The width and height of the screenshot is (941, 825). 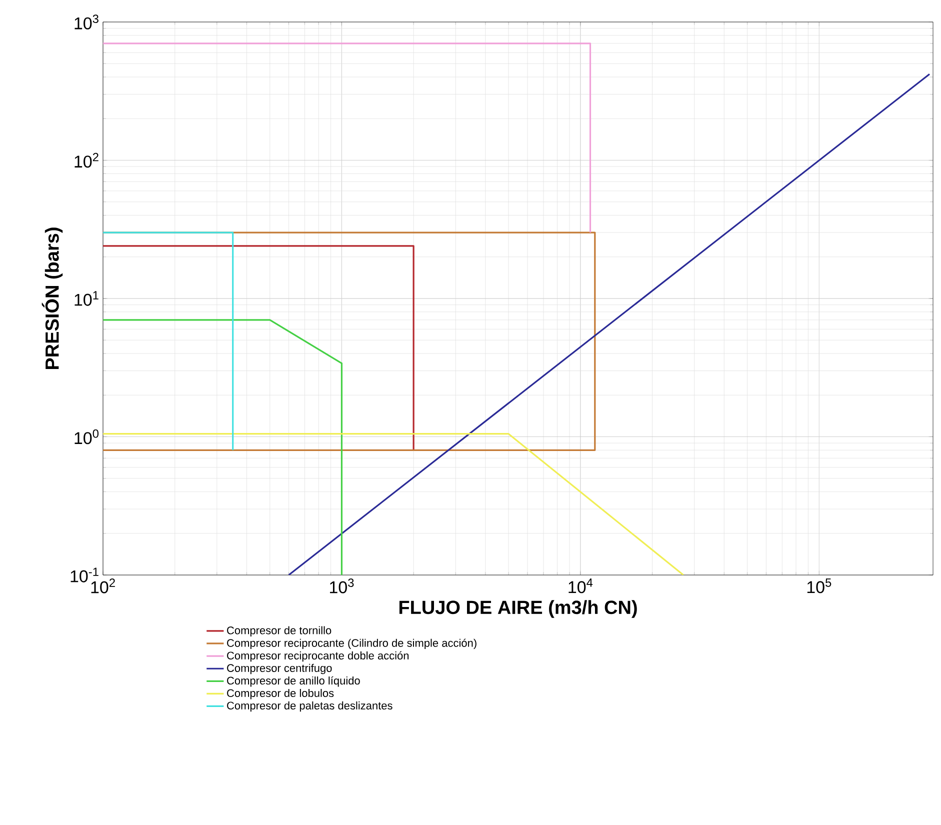 I want to click on y-tick-label: 10$^{2}$, so click(x=86, y=160).